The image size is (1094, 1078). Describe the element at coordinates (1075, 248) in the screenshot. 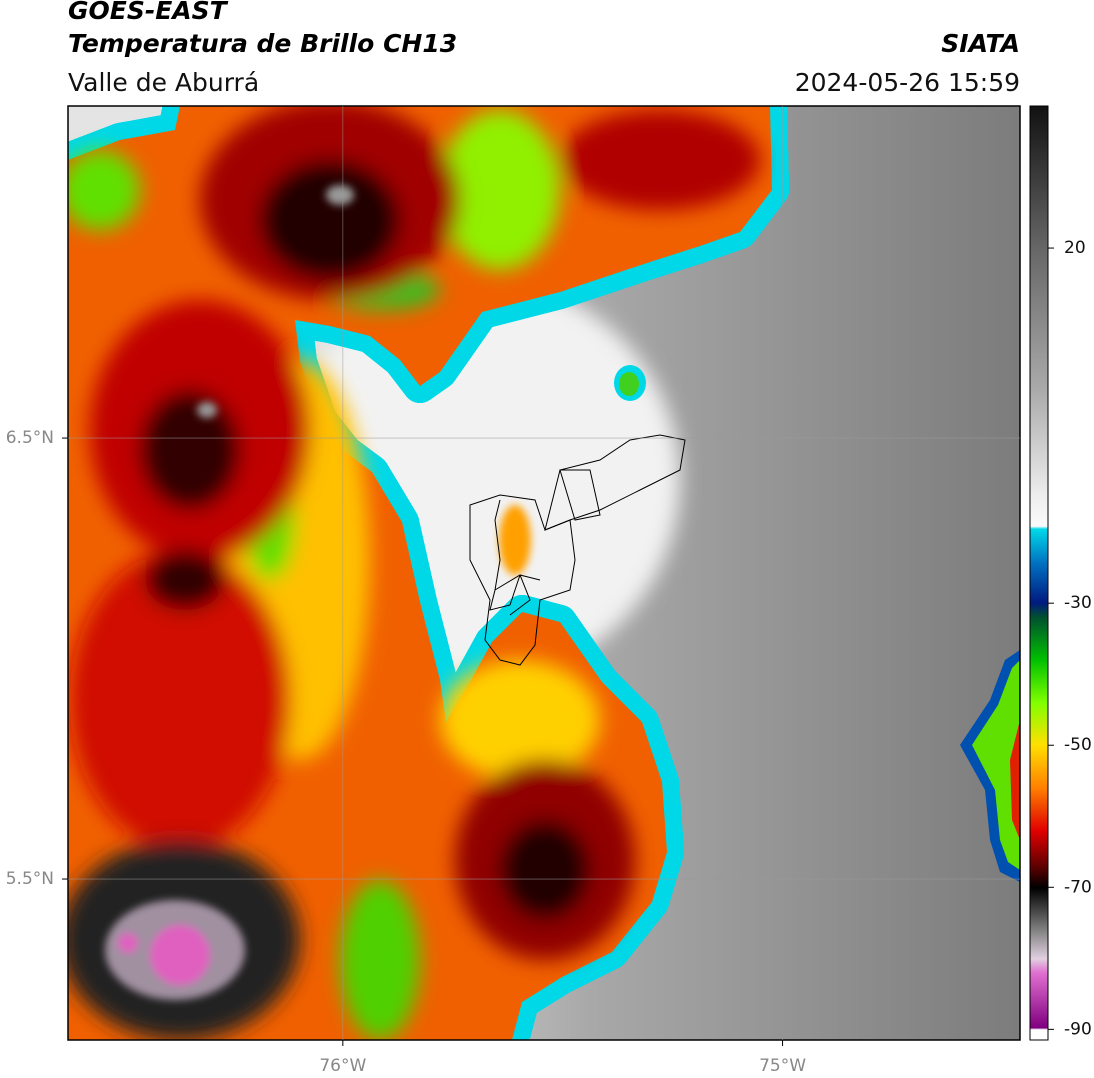

I see `colorbar-tick-label: 20` at that location.